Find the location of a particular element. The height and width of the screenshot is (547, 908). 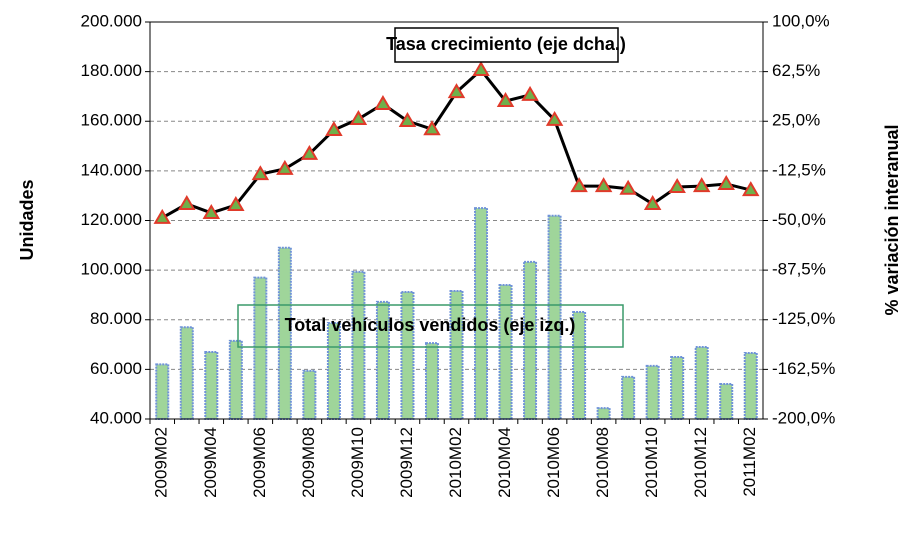

y-tick-label: 140.000 is located at coordinates (111, 169).